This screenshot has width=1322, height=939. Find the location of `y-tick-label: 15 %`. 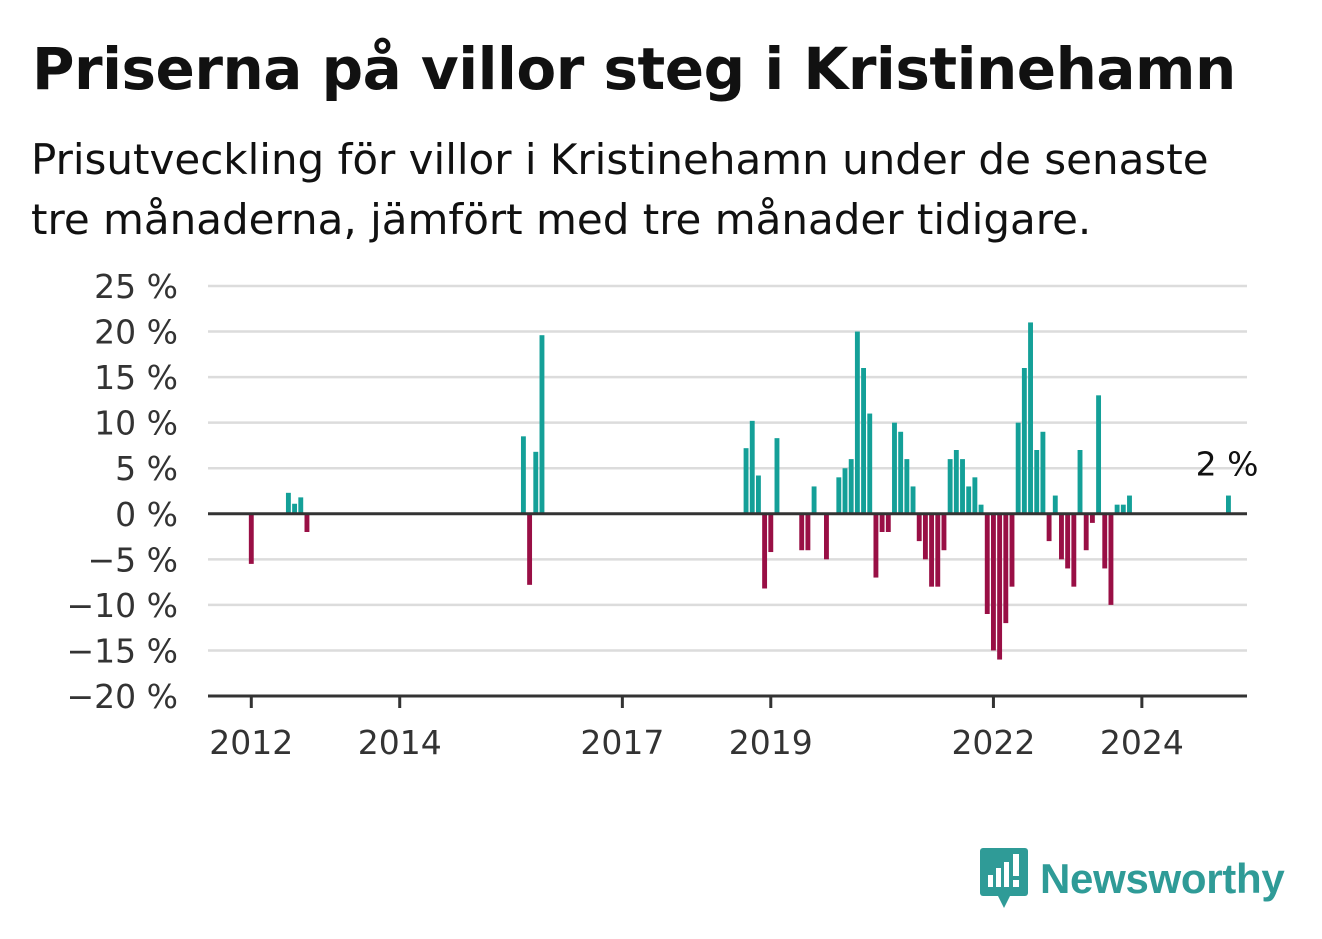

y-tick-label: 15 % is located at coordinates (136, 377).